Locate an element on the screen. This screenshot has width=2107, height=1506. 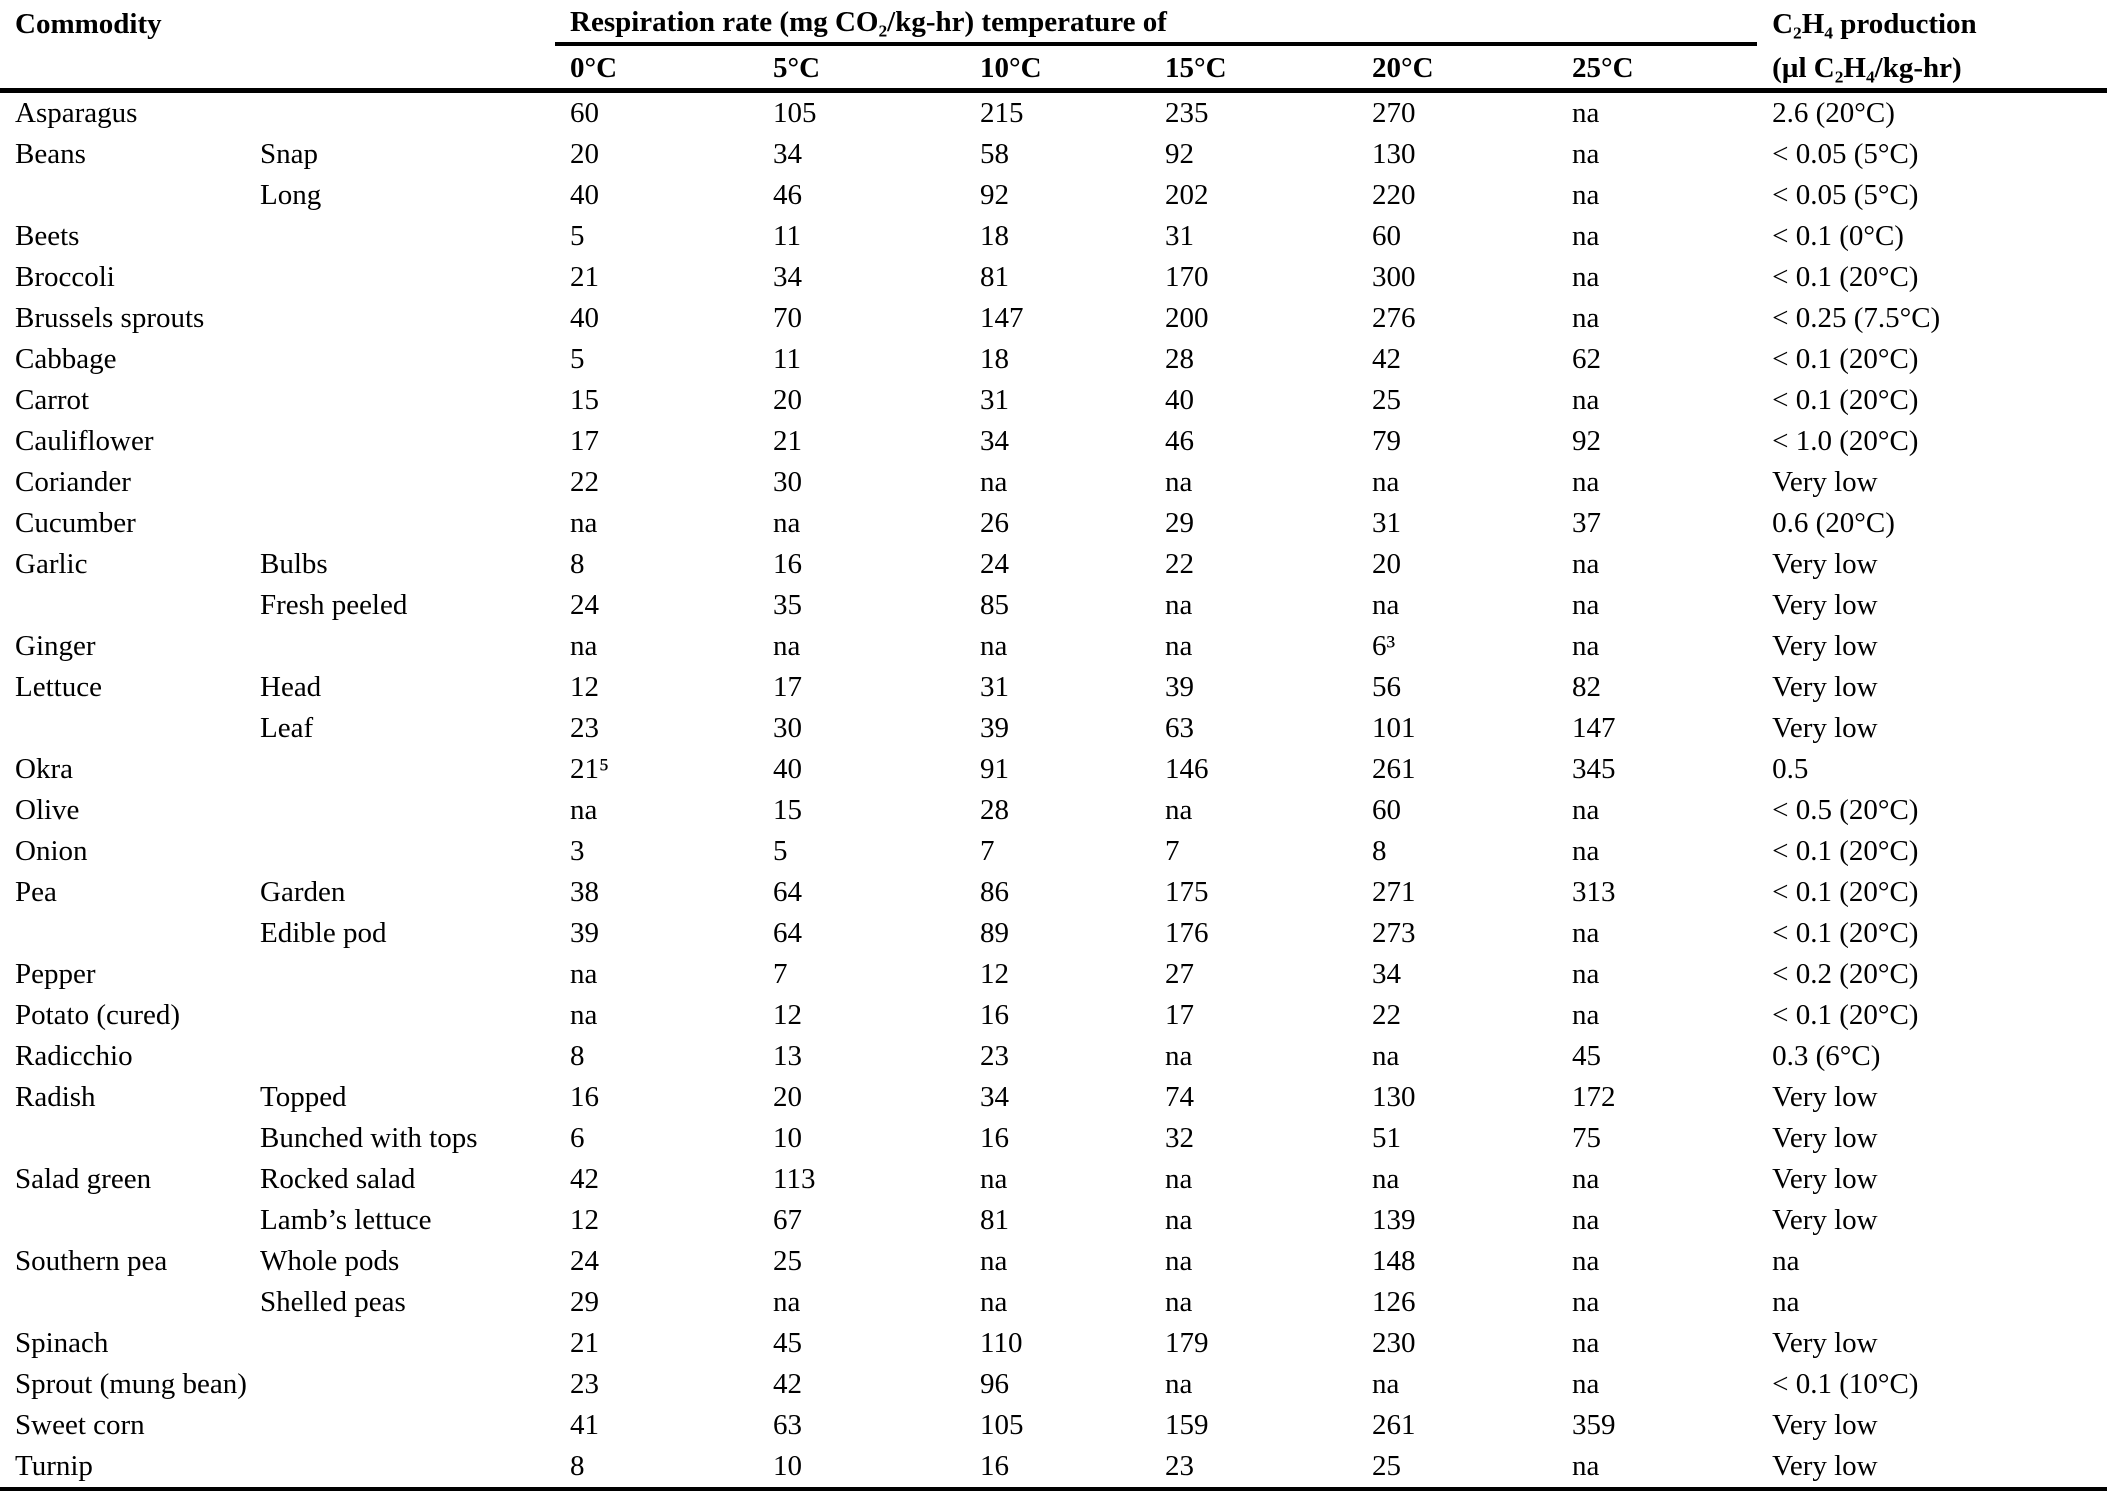
value-cell-10c: 31 is located at coordinates (995, 687).